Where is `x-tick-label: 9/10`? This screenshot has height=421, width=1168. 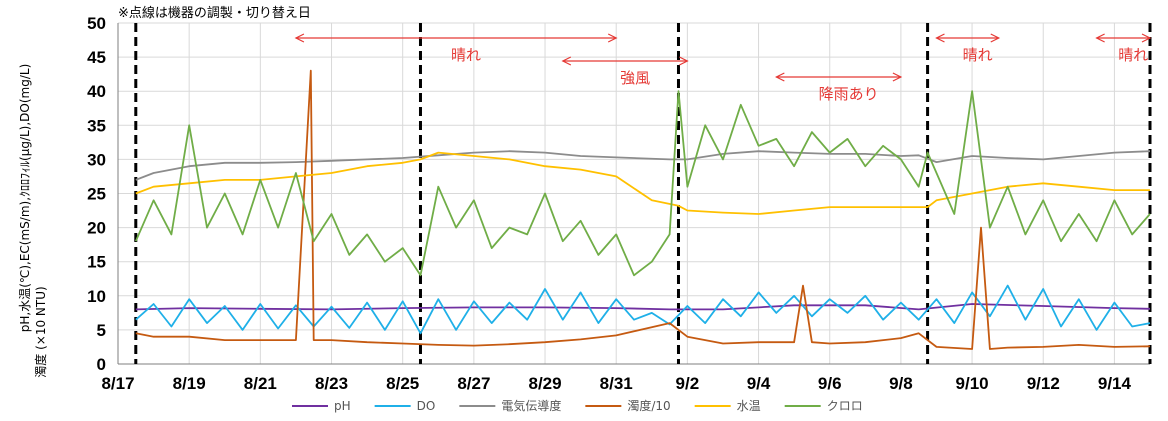 x-tick-label: 9/10 is located at coordinates (972, 383).